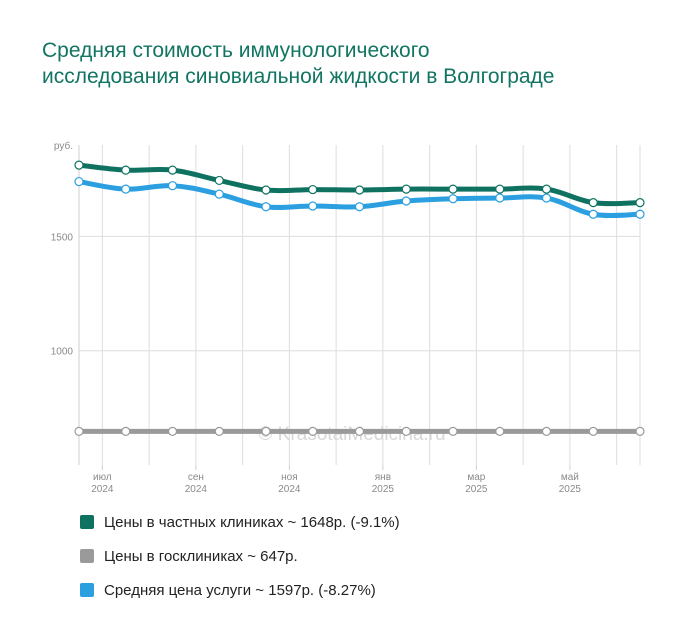  What do you see at coordinates (351, 434) in the screenshot?
I see `watermark: © KrasotaiMedicina.ru` at bounding box center [351, 434].